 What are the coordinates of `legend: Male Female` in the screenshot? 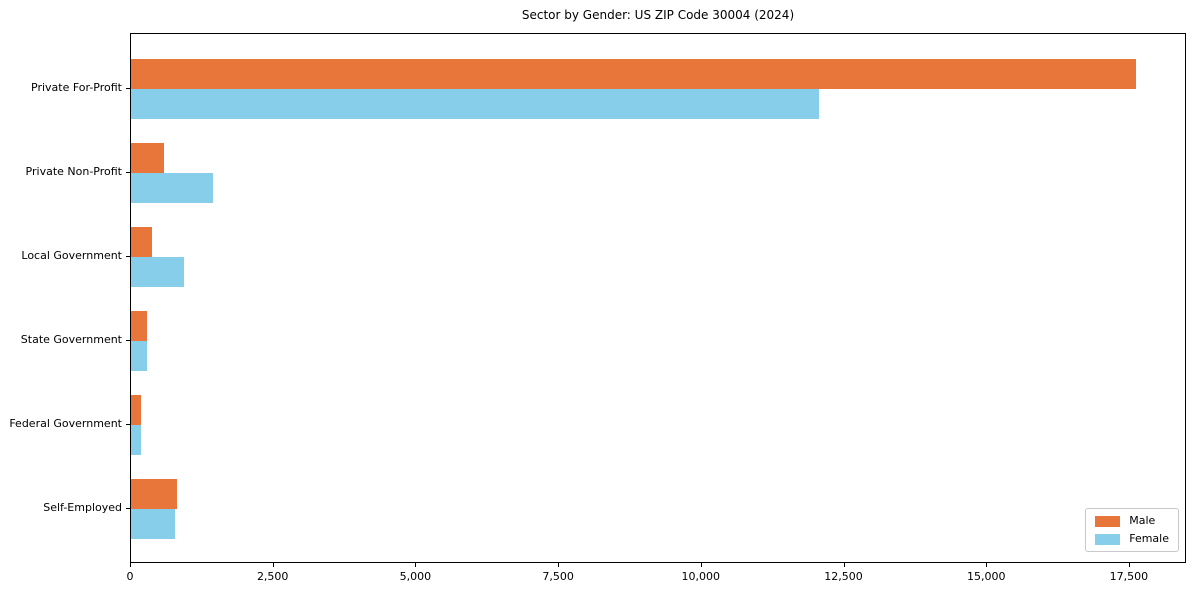 It's located at (1132, 530).